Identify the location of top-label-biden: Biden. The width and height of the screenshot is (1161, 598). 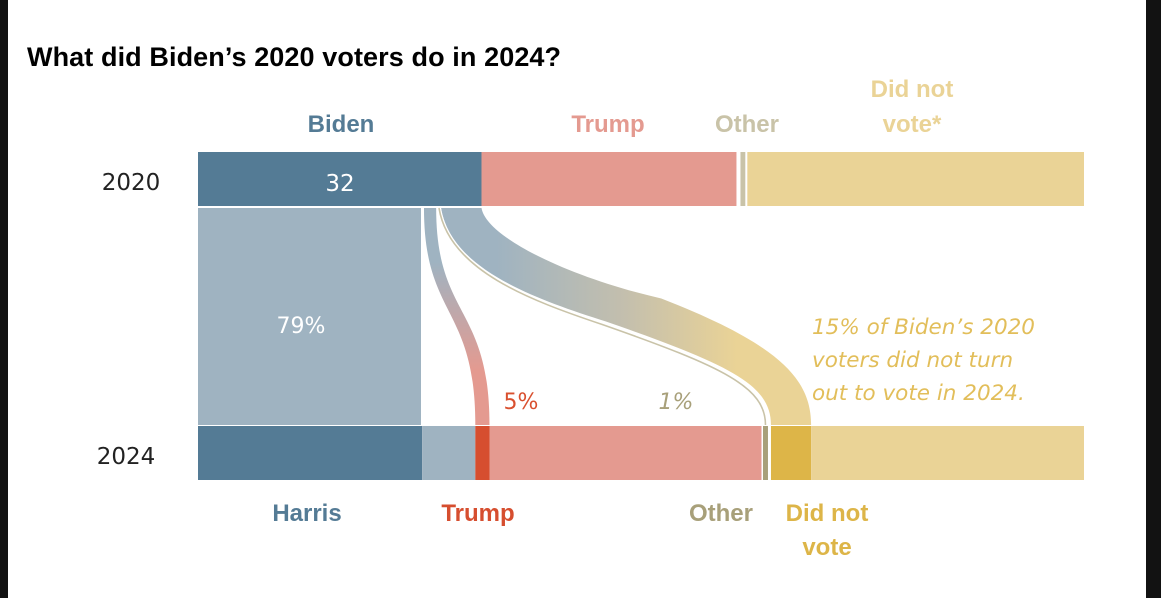
(341, 124).